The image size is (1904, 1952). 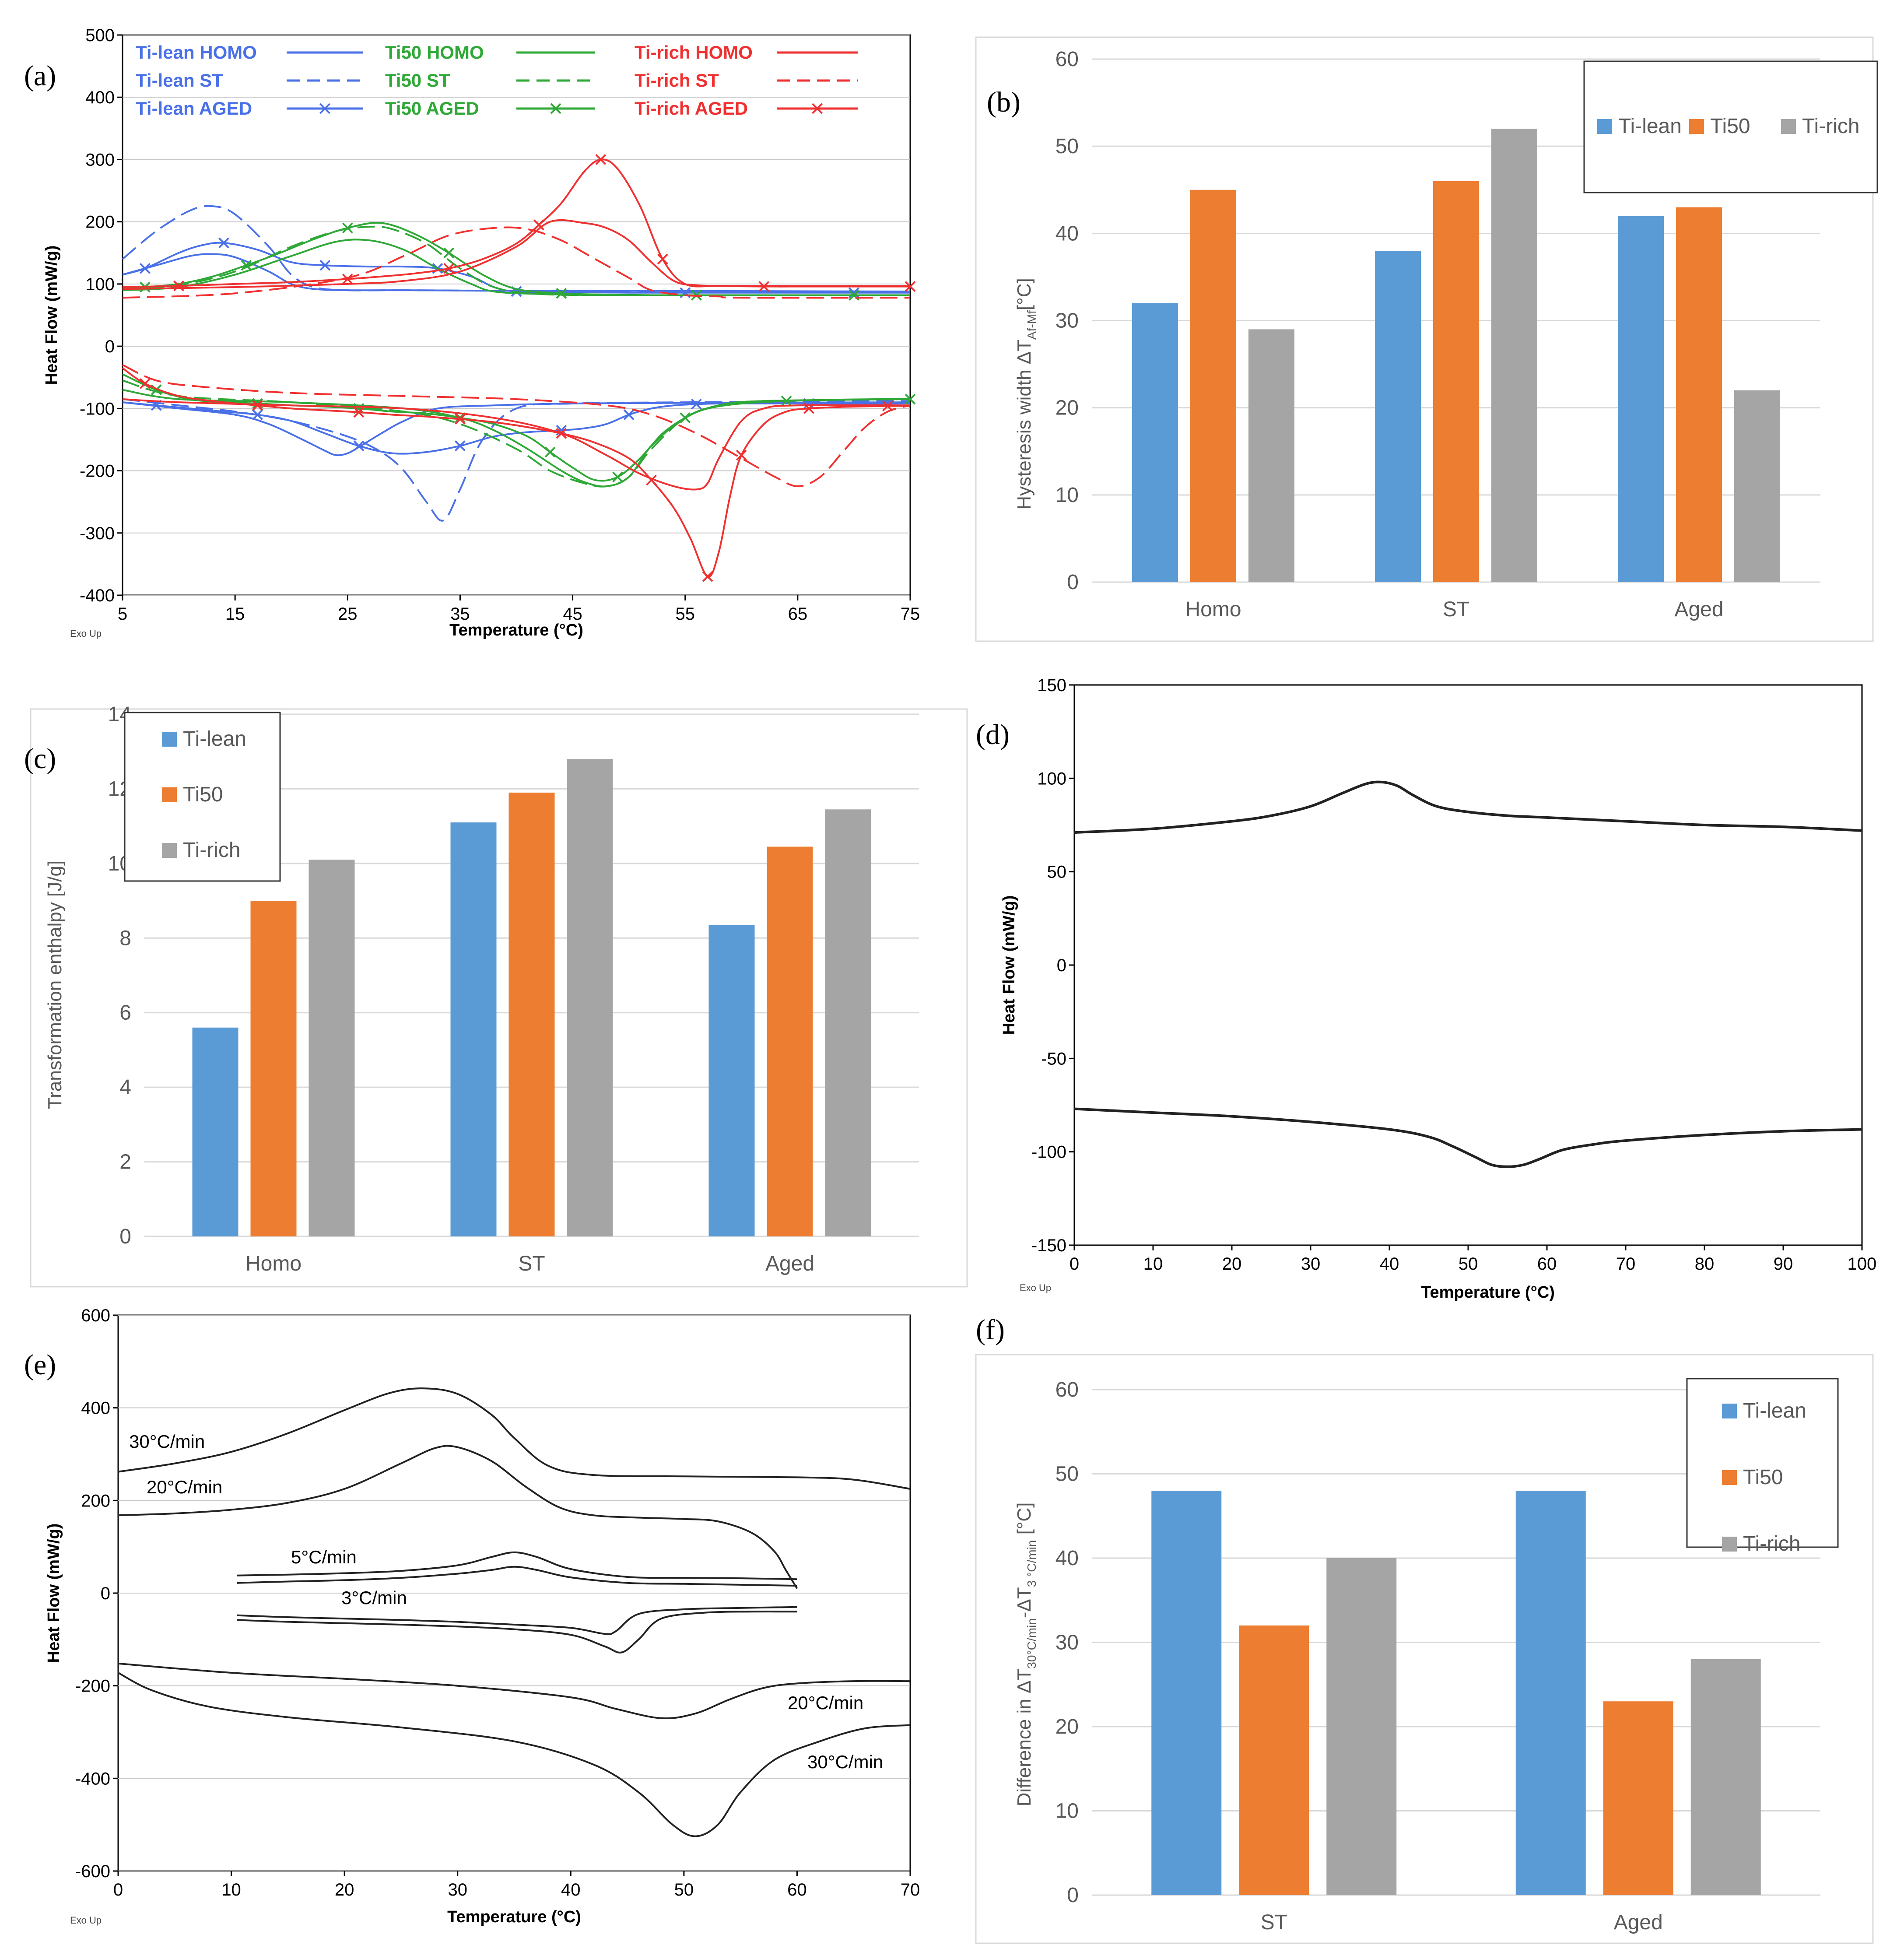 What do you see at coordinates (1398, 416) in the screenshot?
I see `b-bar-st-ti-lean` at bounding box center [1398, 416].